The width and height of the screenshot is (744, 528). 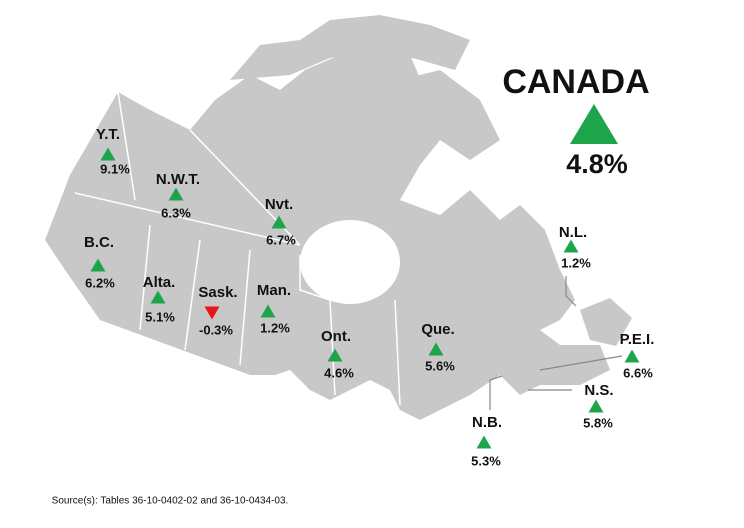 I want to click on region-change: 9.1%, so click(x=115, y=168).